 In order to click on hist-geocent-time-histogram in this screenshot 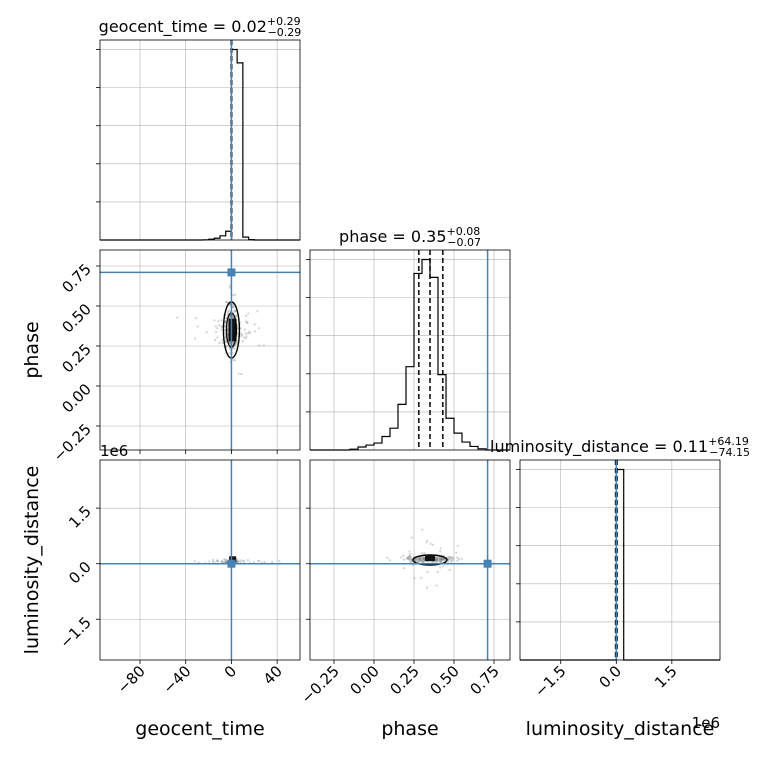, I will do `click(200, 144)`.